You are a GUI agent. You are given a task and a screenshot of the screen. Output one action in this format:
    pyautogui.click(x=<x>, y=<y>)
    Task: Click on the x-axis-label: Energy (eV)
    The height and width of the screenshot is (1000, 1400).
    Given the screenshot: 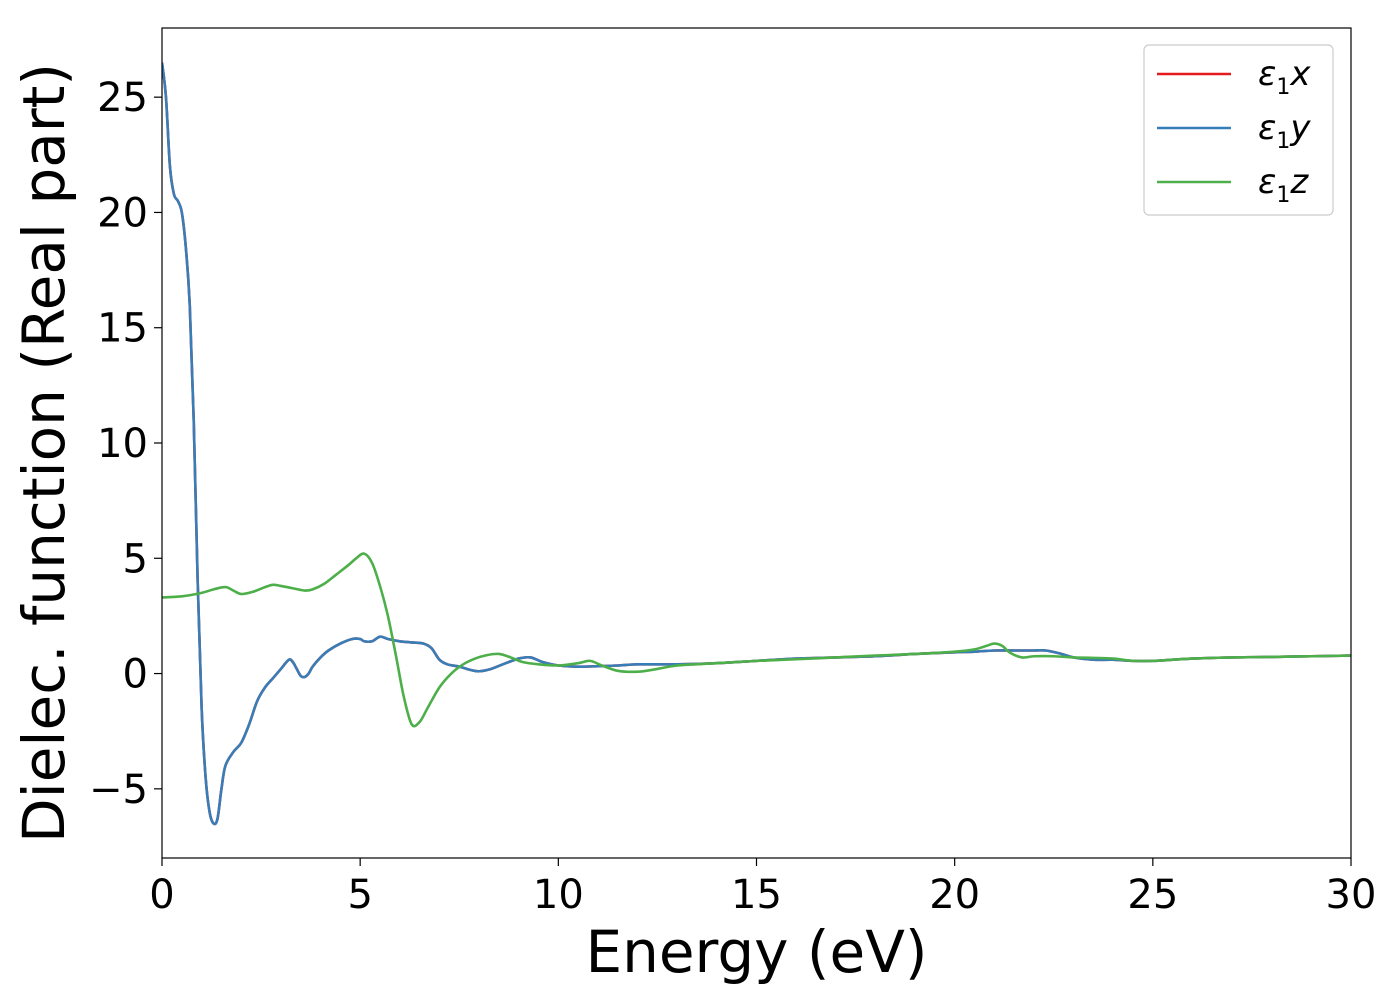 What is the action you would take?
    pyautogui.click(x=756, y=952)
    